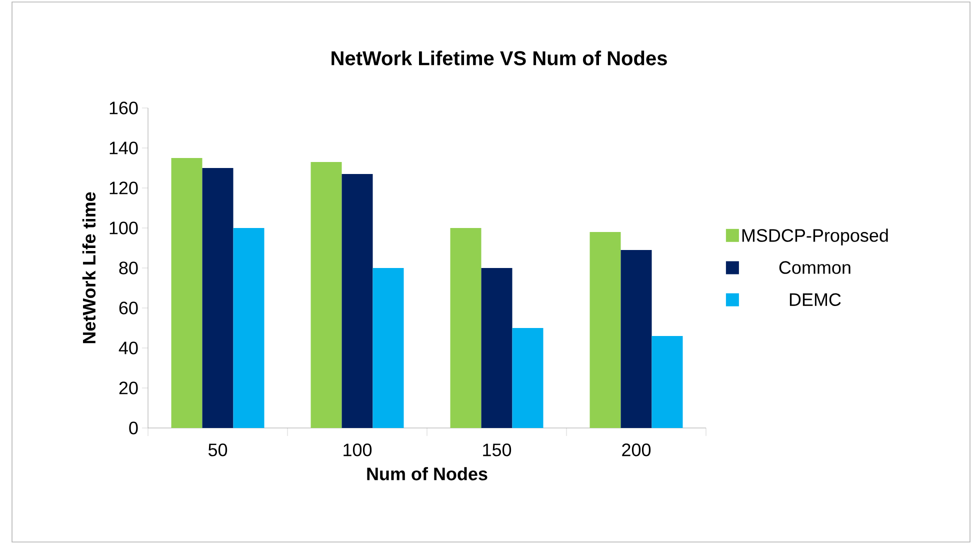 The width and height of the screenshot is (973, 545). Describe the element at coordinates (814, 267) in the screenshot. I see `legend-label: Common` at that location.